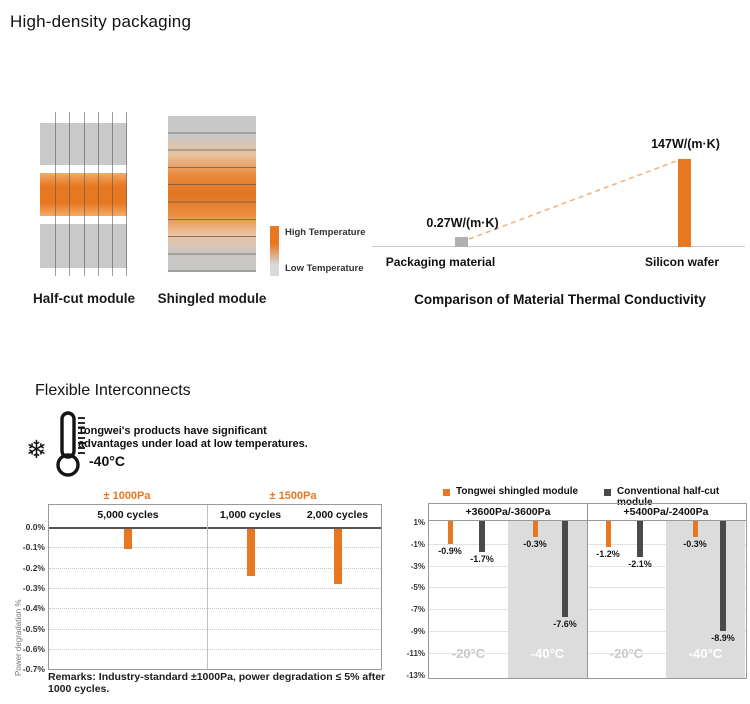 The image size is (750, 704). I want to click on thermometer-icon, so click(70, 444).